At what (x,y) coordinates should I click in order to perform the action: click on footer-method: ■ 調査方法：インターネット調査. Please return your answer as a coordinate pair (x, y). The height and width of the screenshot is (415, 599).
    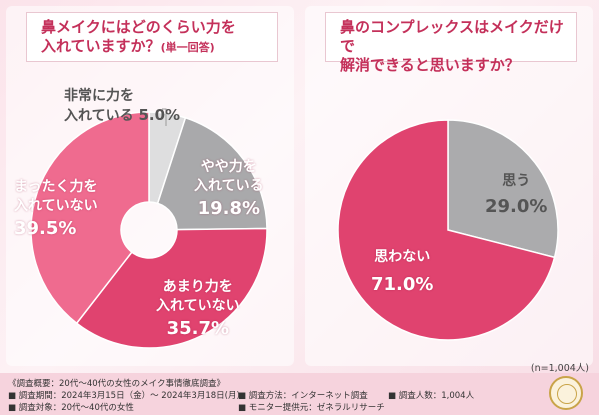
    Looking at the image, I should click on (303, 396).